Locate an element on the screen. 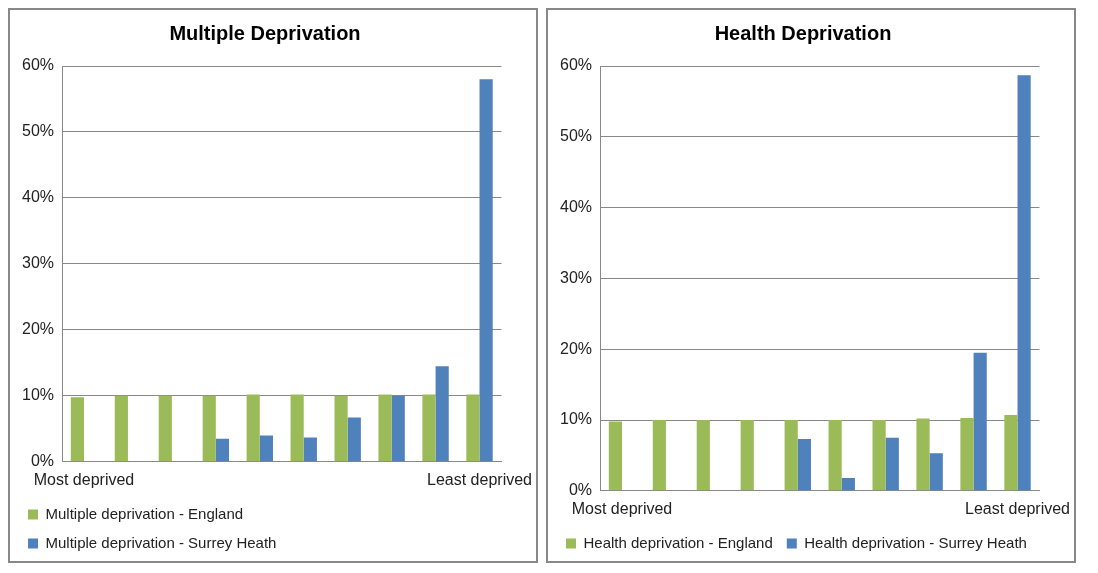 This screenshot has height=573, width=1098. chart-title: Multiple Deprivation is located at coordinates (265, 32).